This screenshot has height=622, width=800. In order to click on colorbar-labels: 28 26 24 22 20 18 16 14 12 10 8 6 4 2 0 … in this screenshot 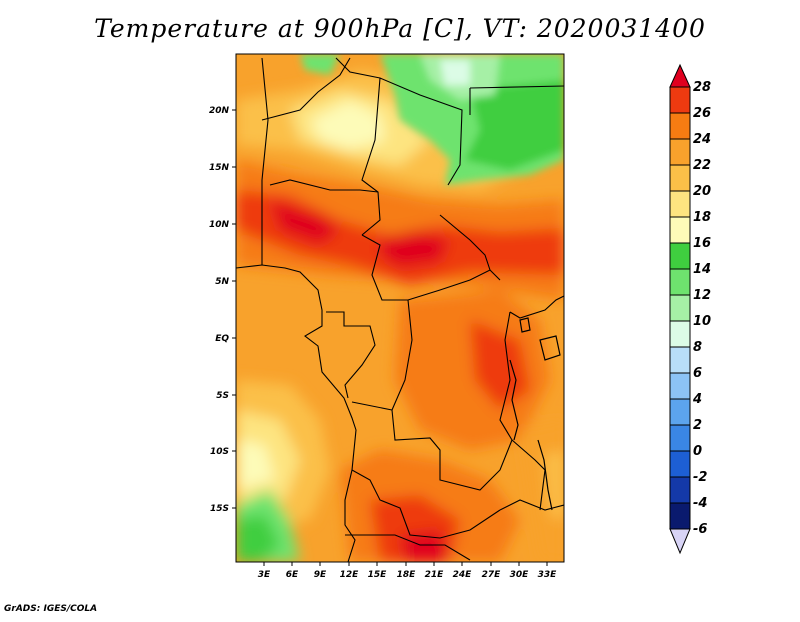, I will do `click(701, 308)`.